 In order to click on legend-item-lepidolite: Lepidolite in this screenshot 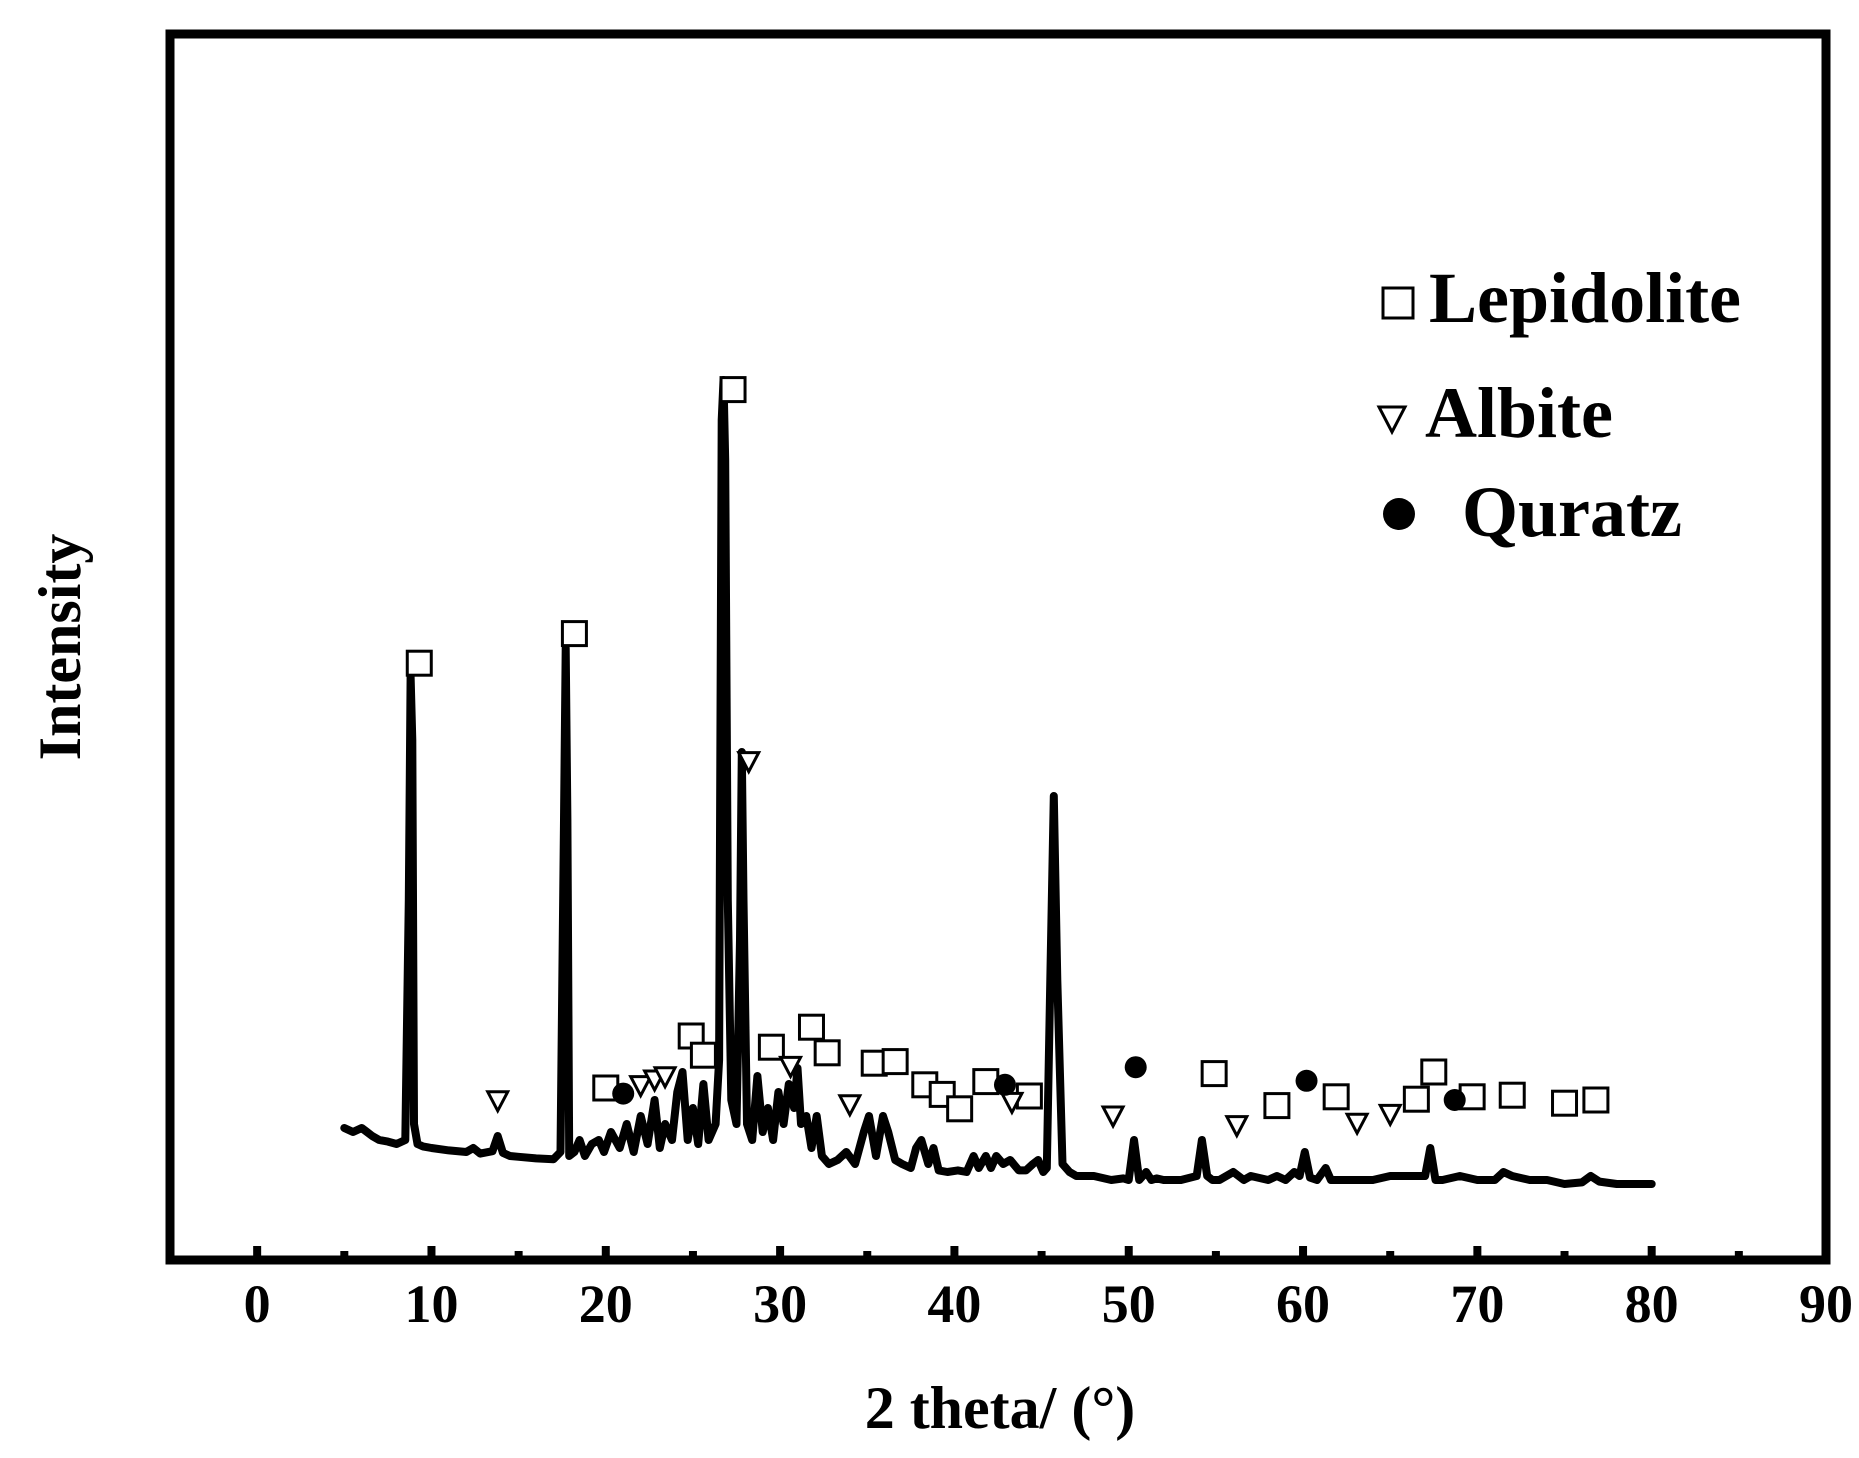, I will do `click(1561, 298)`.